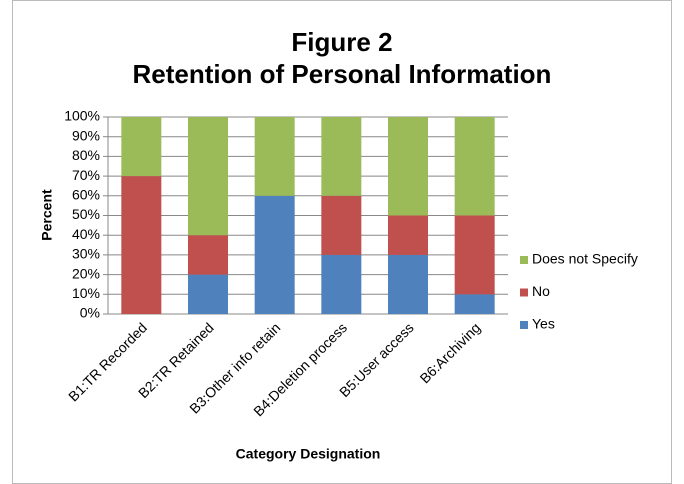  I want to click on y-tick-label: 60%, so click(86, 195).